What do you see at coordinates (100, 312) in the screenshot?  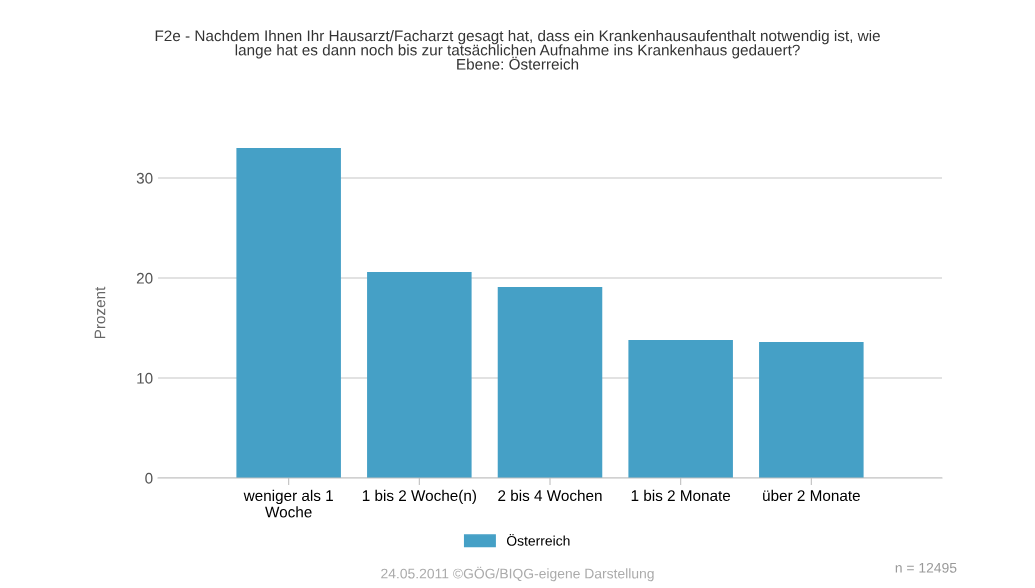 I see `y-axis-title: Prozent` at bounding box center [100, 312].